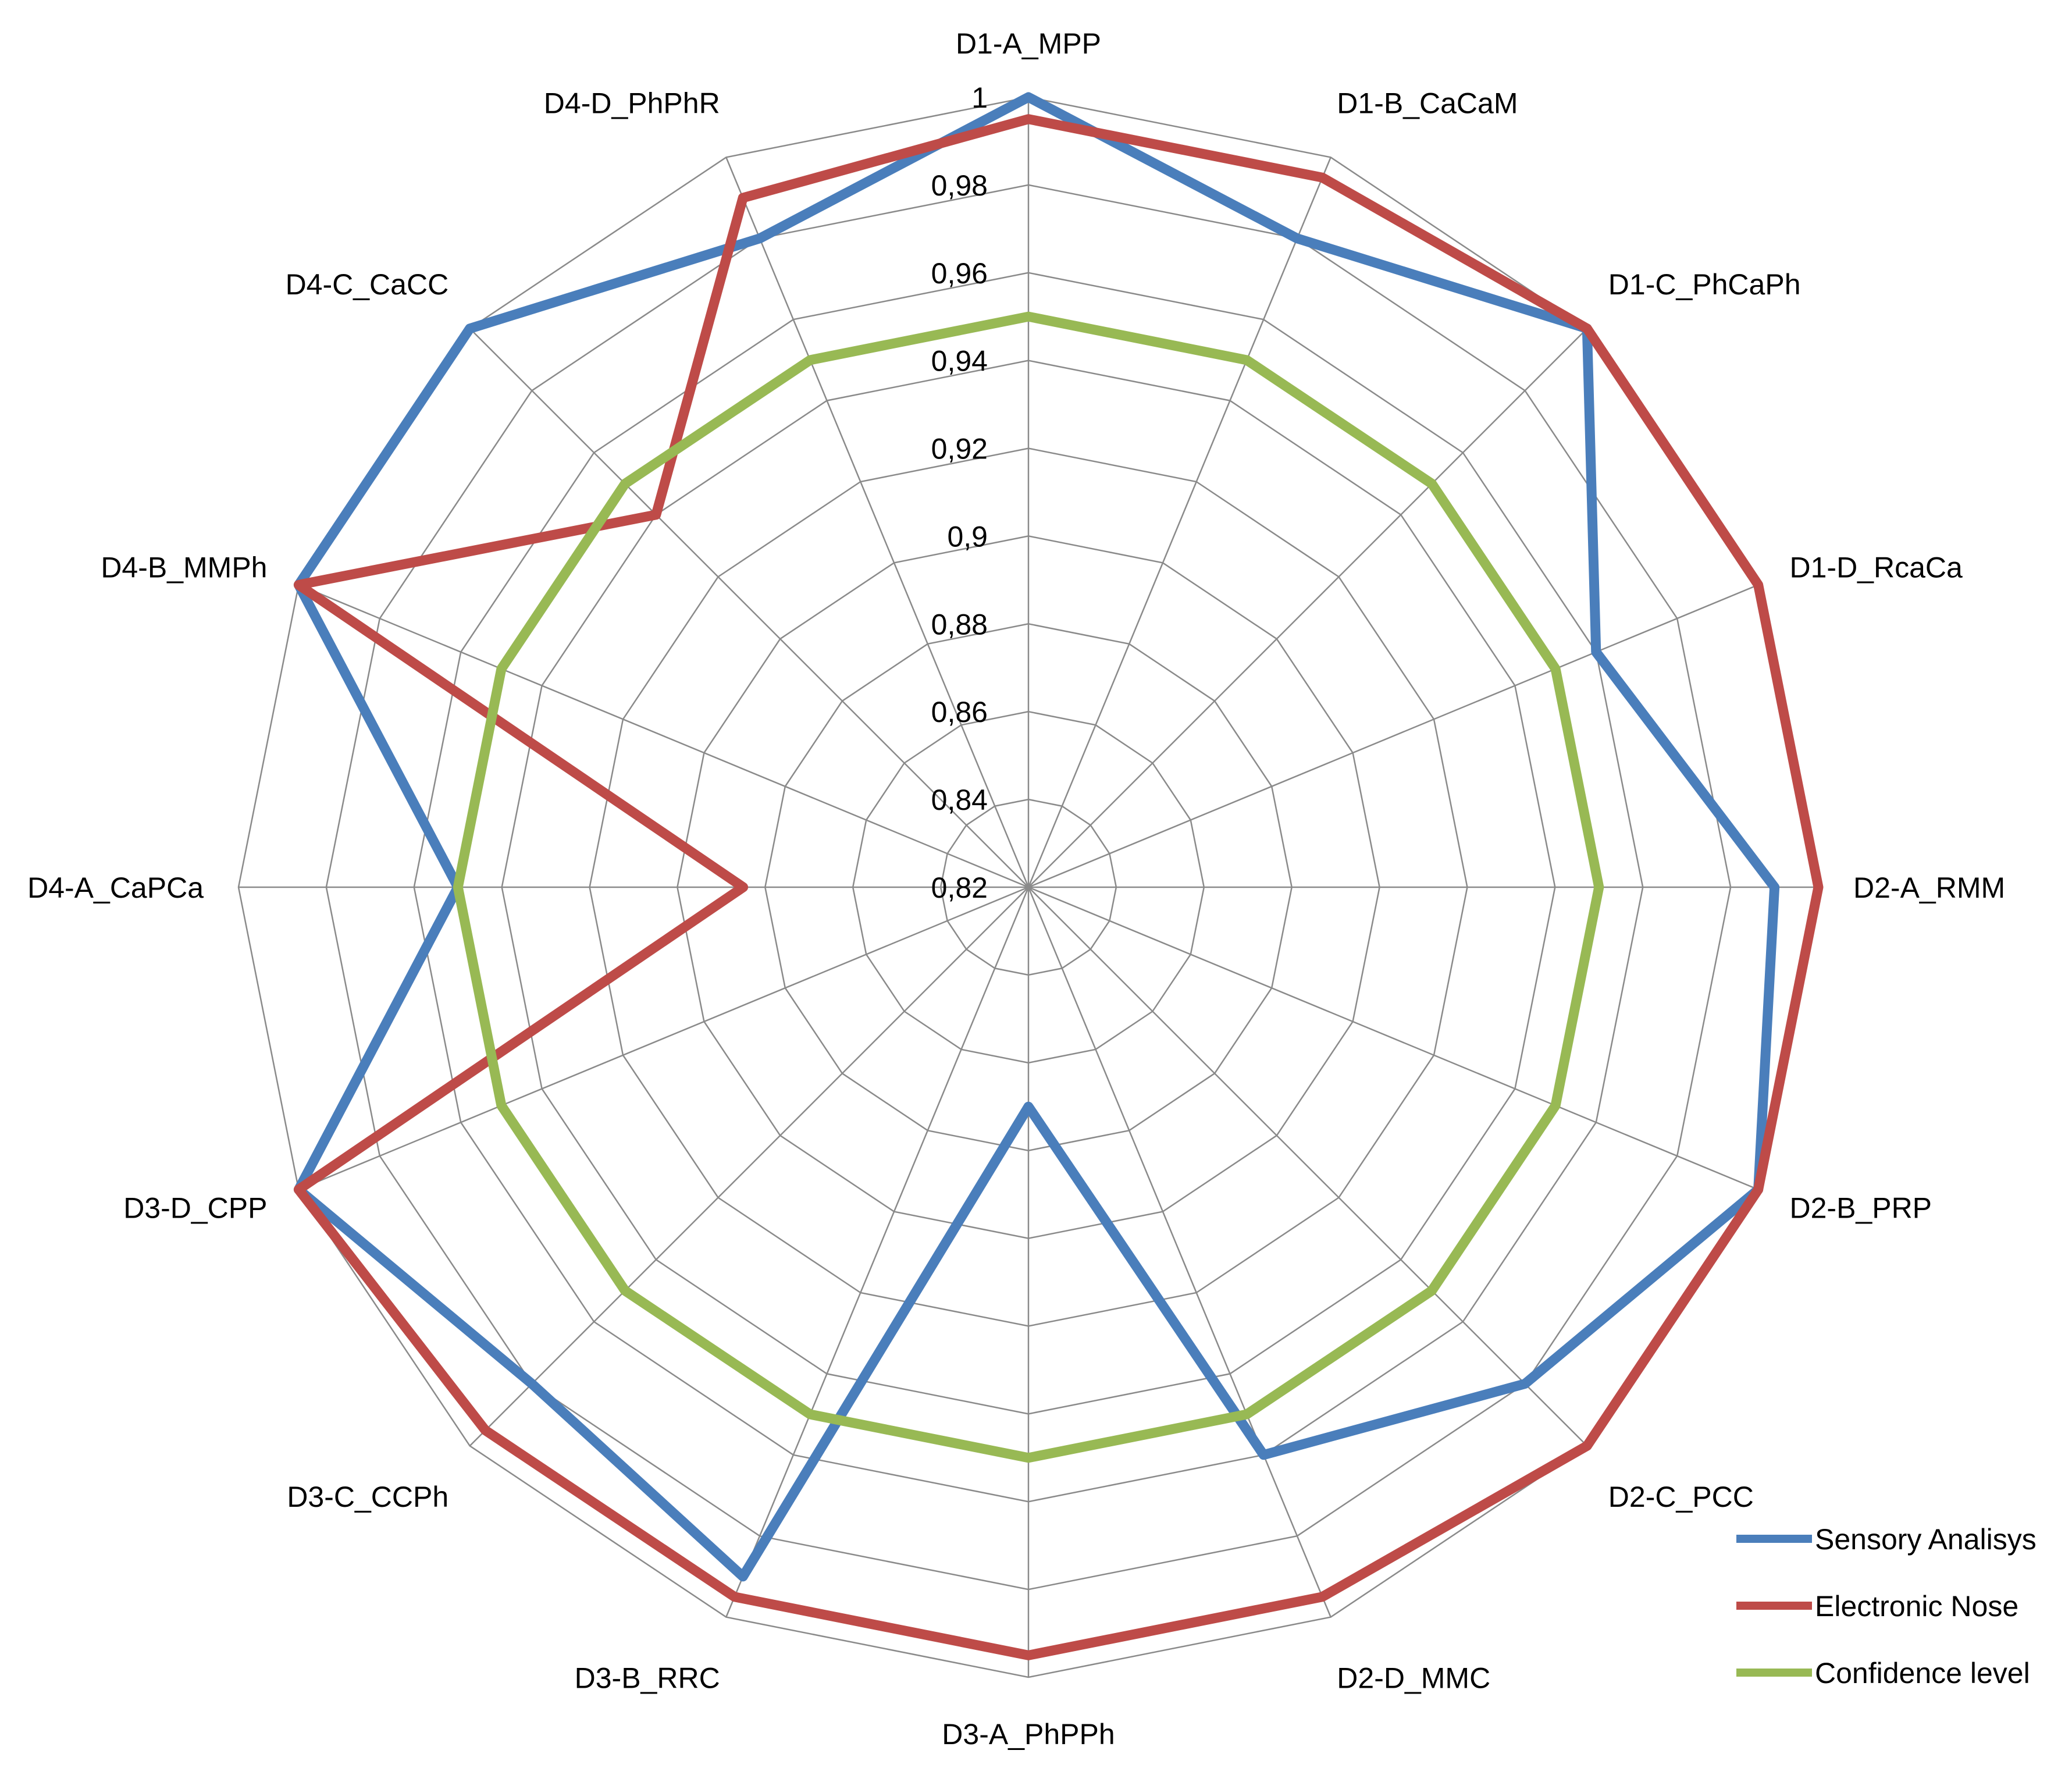 The height and width of the screenshot is (1768, 2072). What do you see at coordinates (959, 273) in the screenshot?
I see `tick-label: 0,96` at bounding box center [959, 273].